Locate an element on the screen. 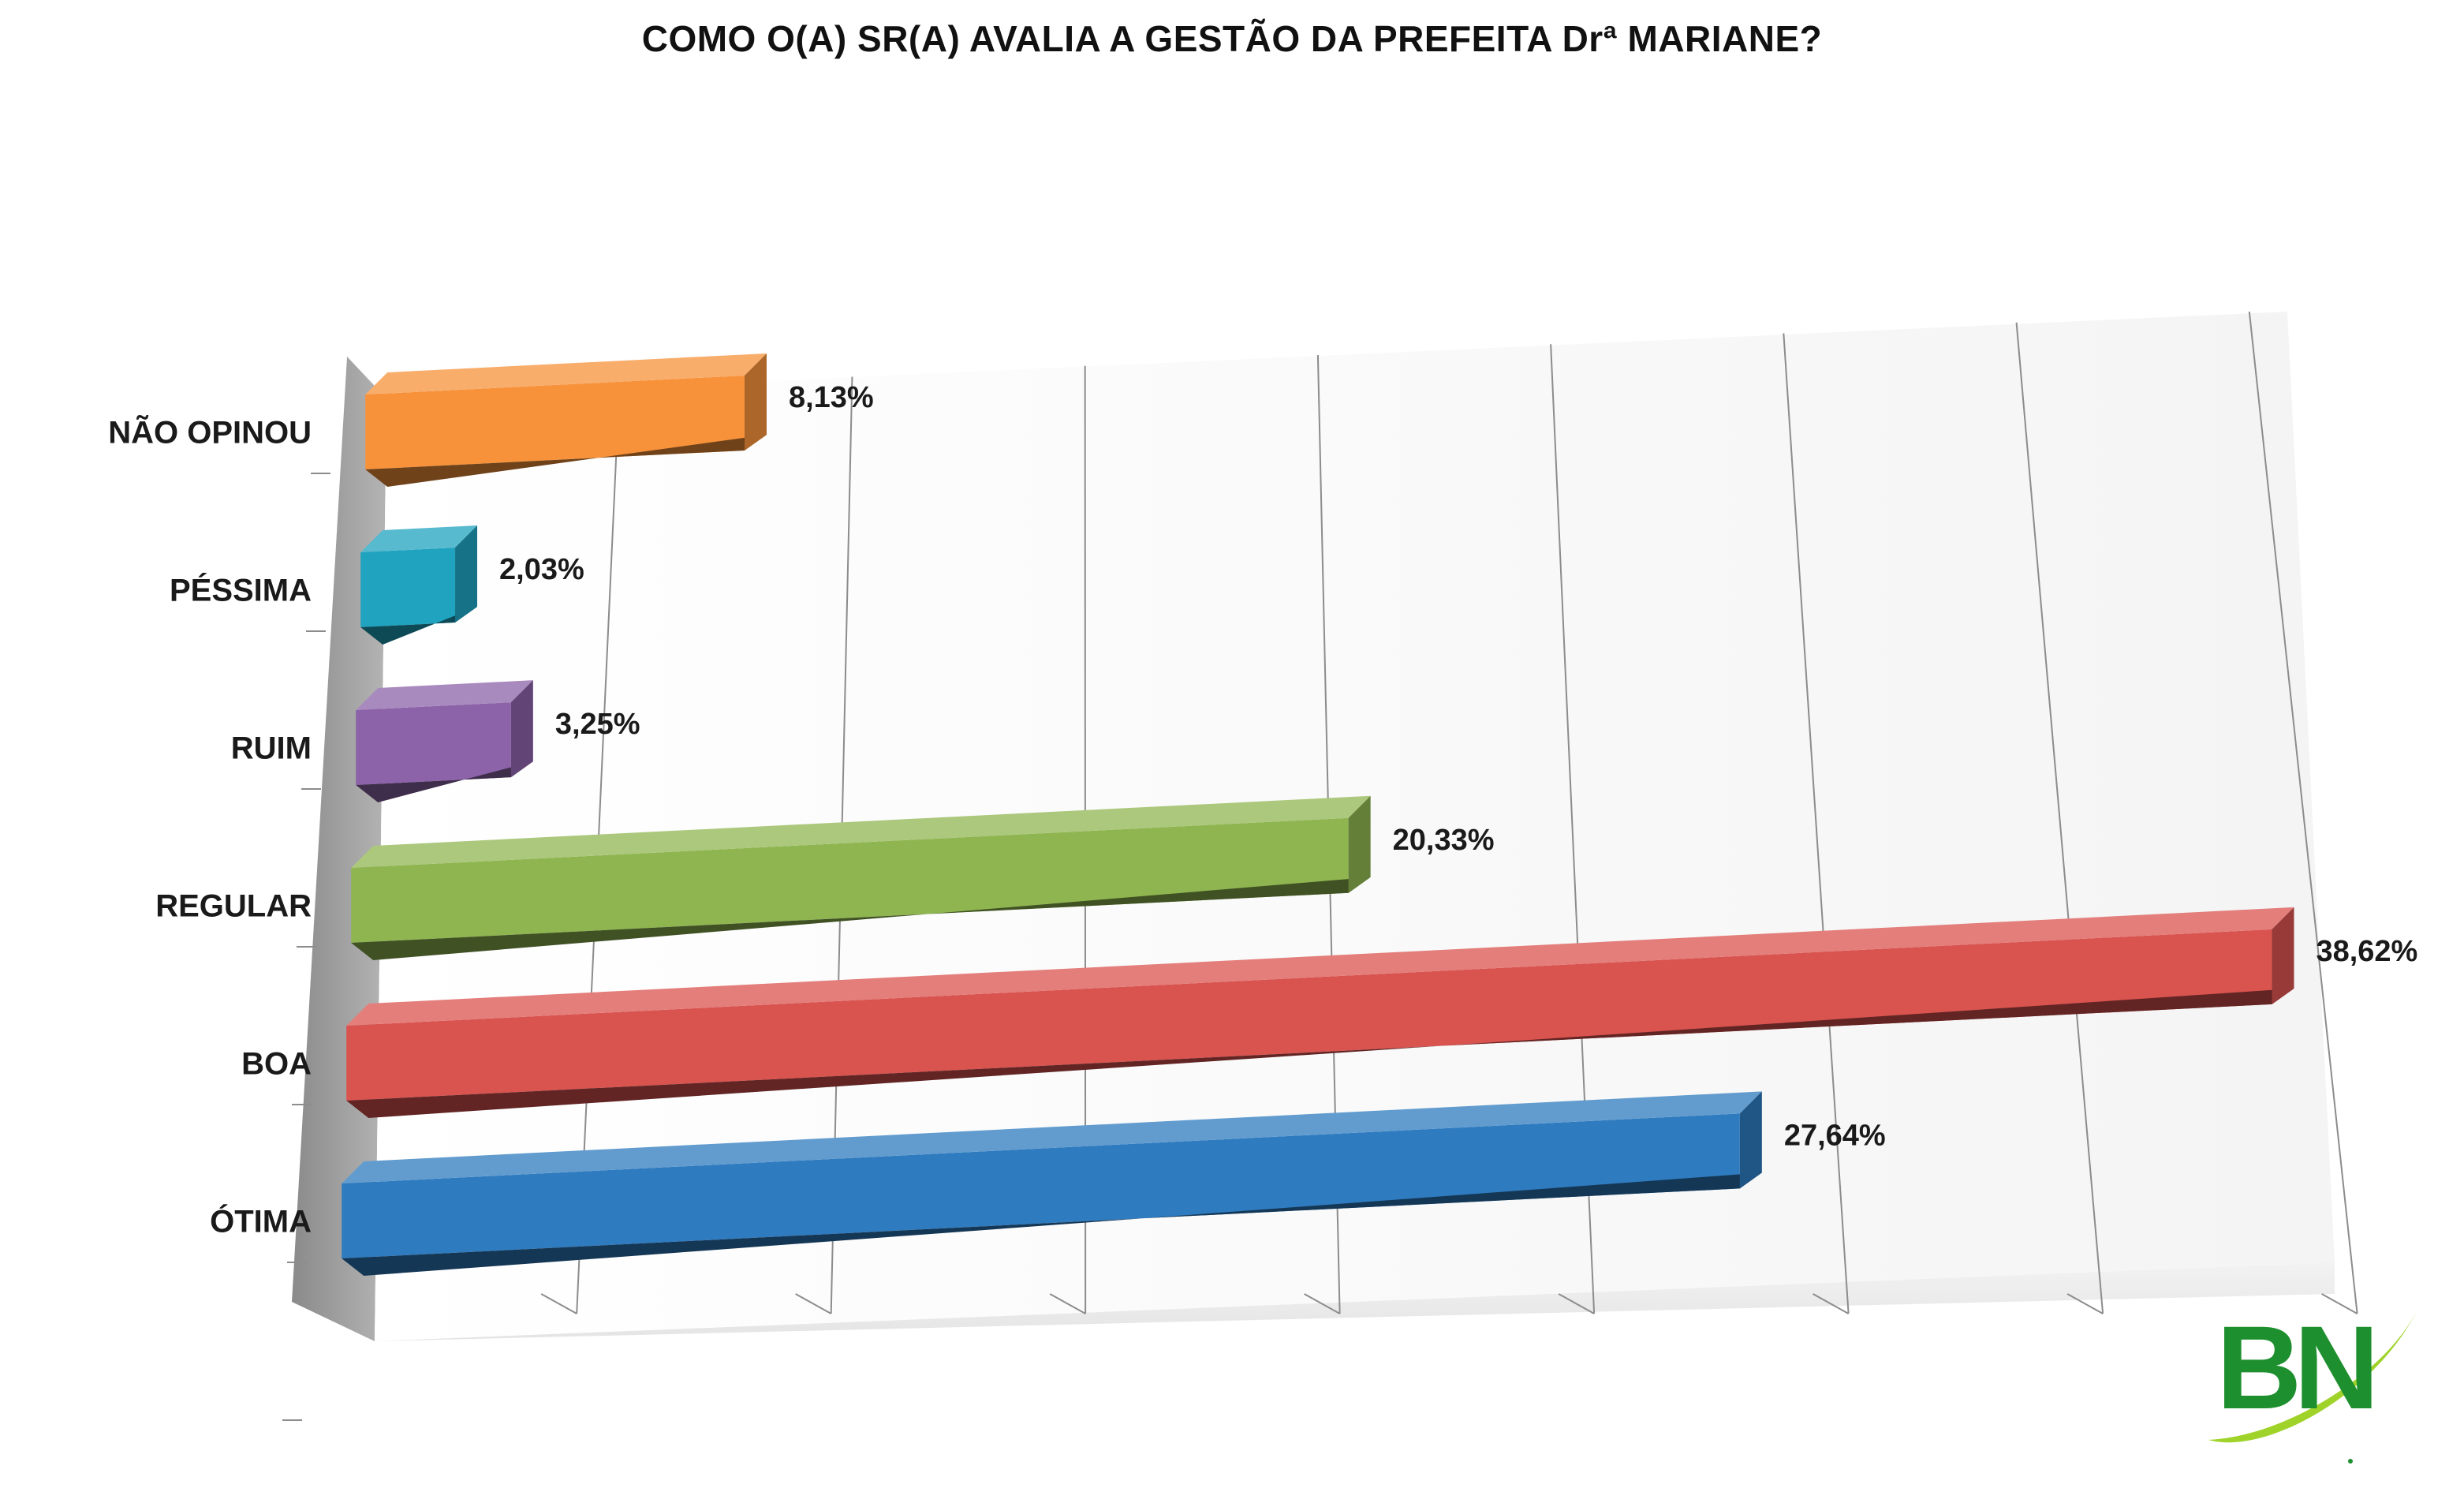 The image size is (2464, 1503). value-label: 8,13% is located at coordinates (831, 397).